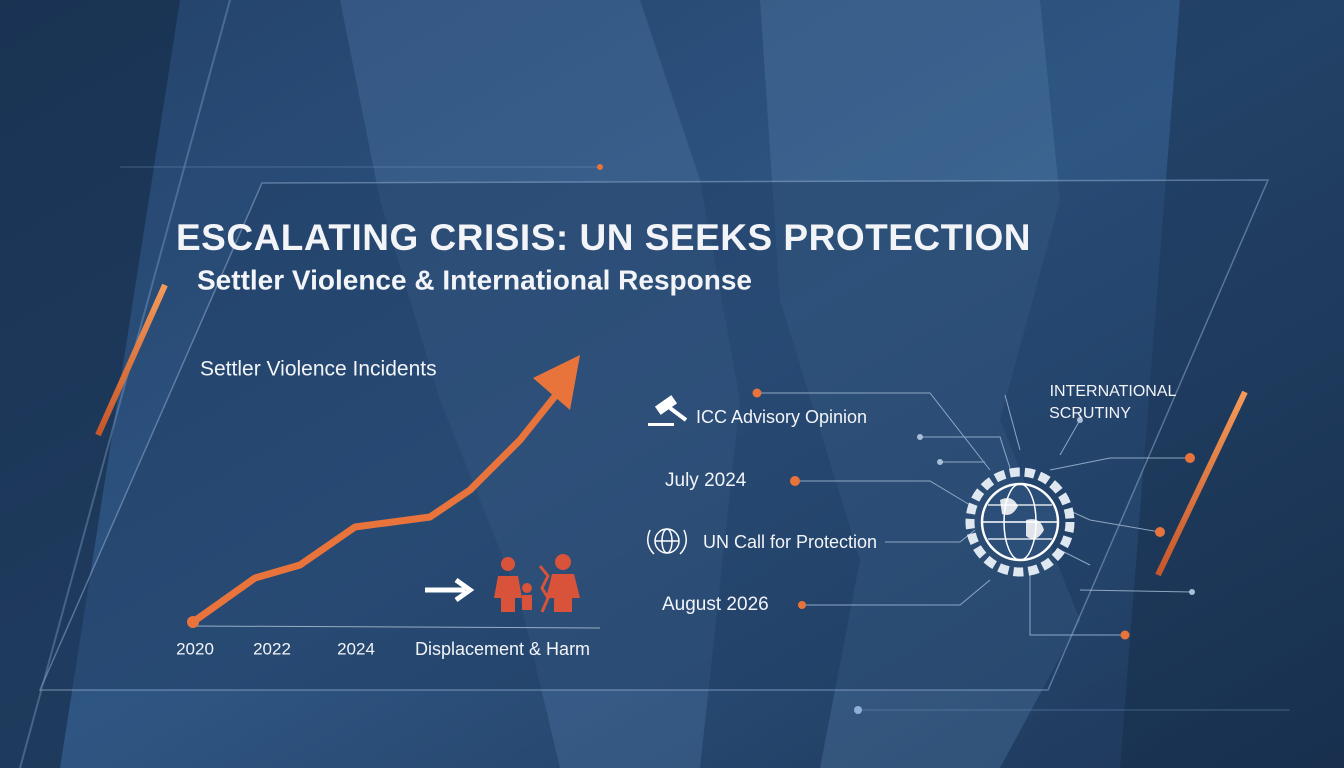  What do you see at coordinates (603, 237) in the screenshot?
I see `title: ESCALATING CRISIS: UN SEEKS PROTECTION` at bounding box center [603, 237].